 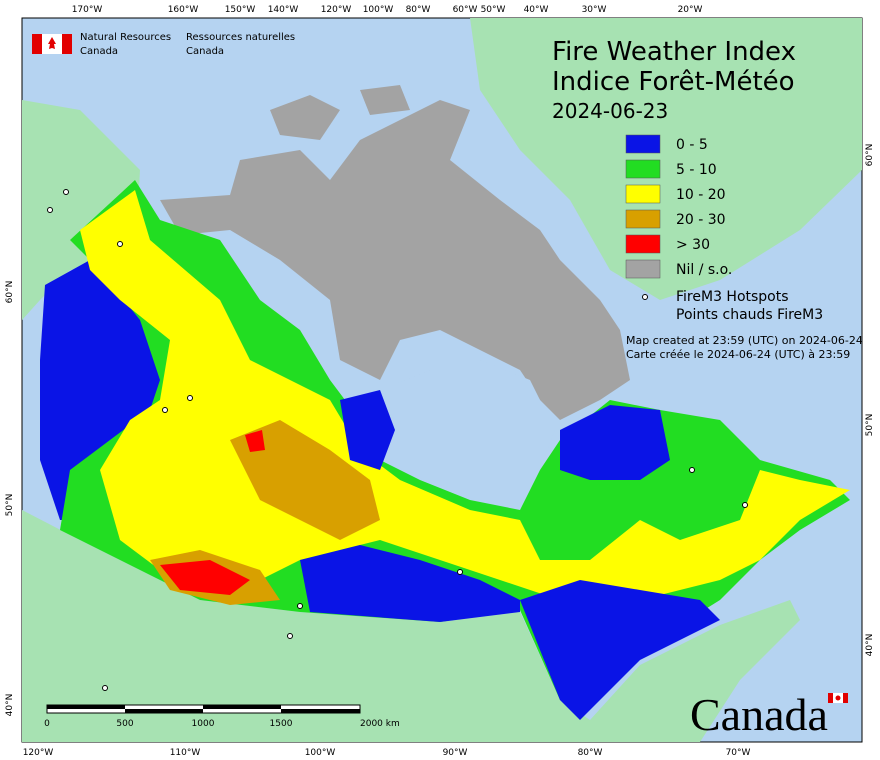 I want to click on legend-label: 5 - 10, so click(x=696, y=170).